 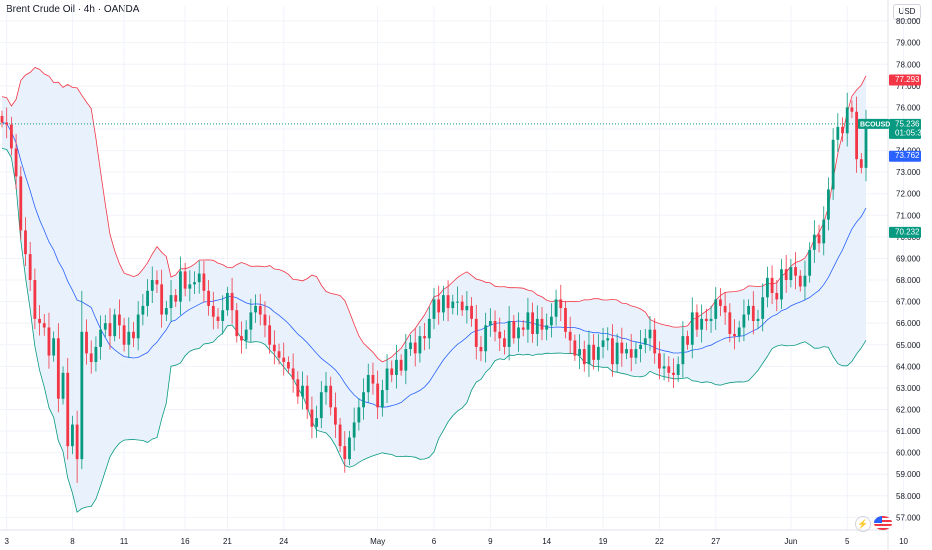 What do you see at coordinates (227, 541) in the screenshot?
I see `x-tick-label: 21` at bounding box center [227, 541].